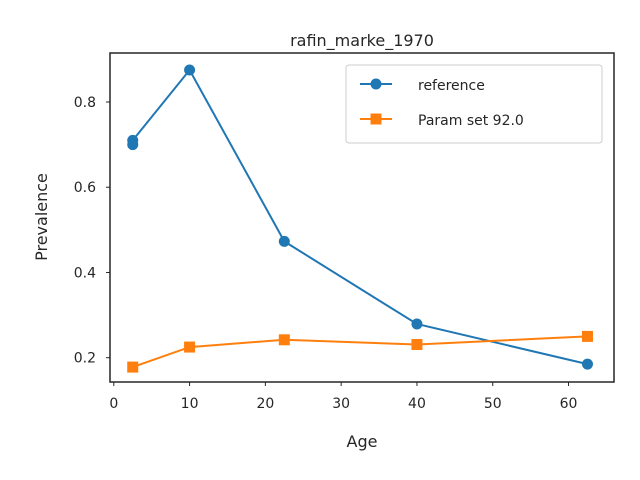  I want to click on legend-label-param-set: Param set 92.0, so click(471, 121).